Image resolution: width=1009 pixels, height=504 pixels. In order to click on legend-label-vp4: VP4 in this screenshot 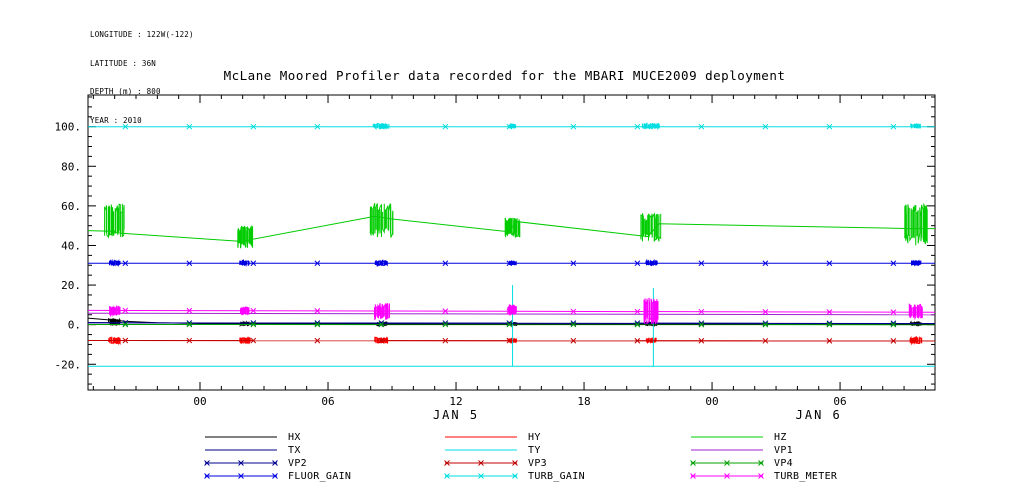, I will do `click(783, 463)`.